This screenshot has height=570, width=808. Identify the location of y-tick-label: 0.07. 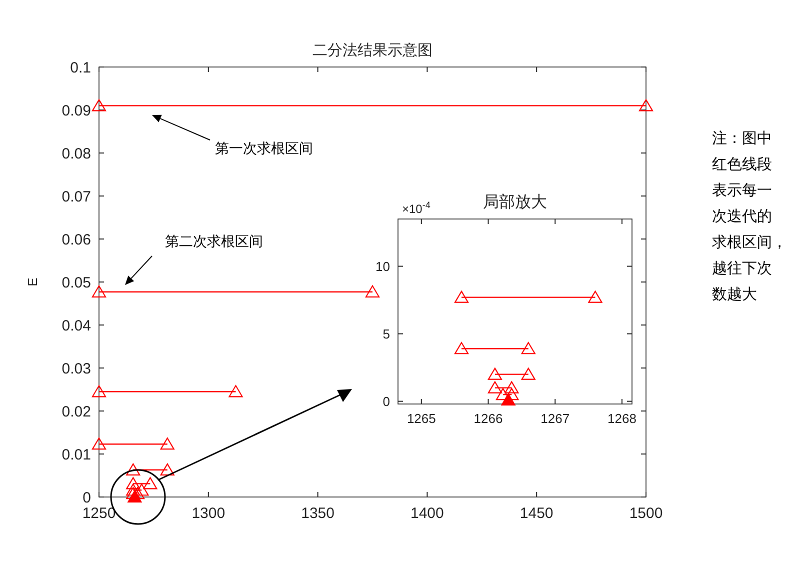
(76, 197).